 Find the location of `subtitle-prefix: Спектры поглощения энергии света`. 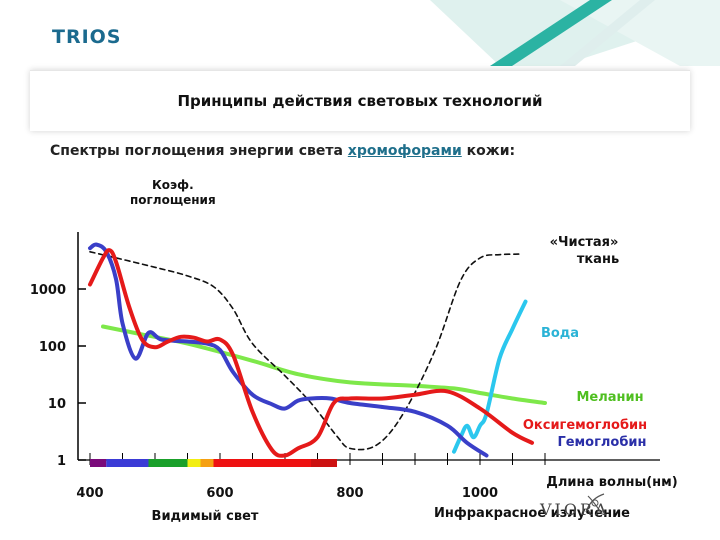

subtitle-prefix: Спектры поглощения энергии света is located at coordinates (196, 151).